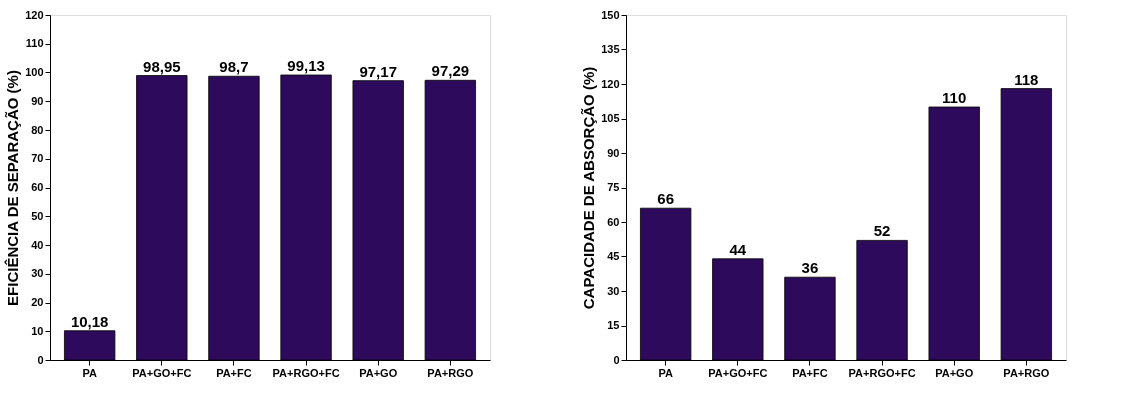  Describe the element at coordinates (37, 330) in the screenshot. I see `y-tick-label: 10` at that location.